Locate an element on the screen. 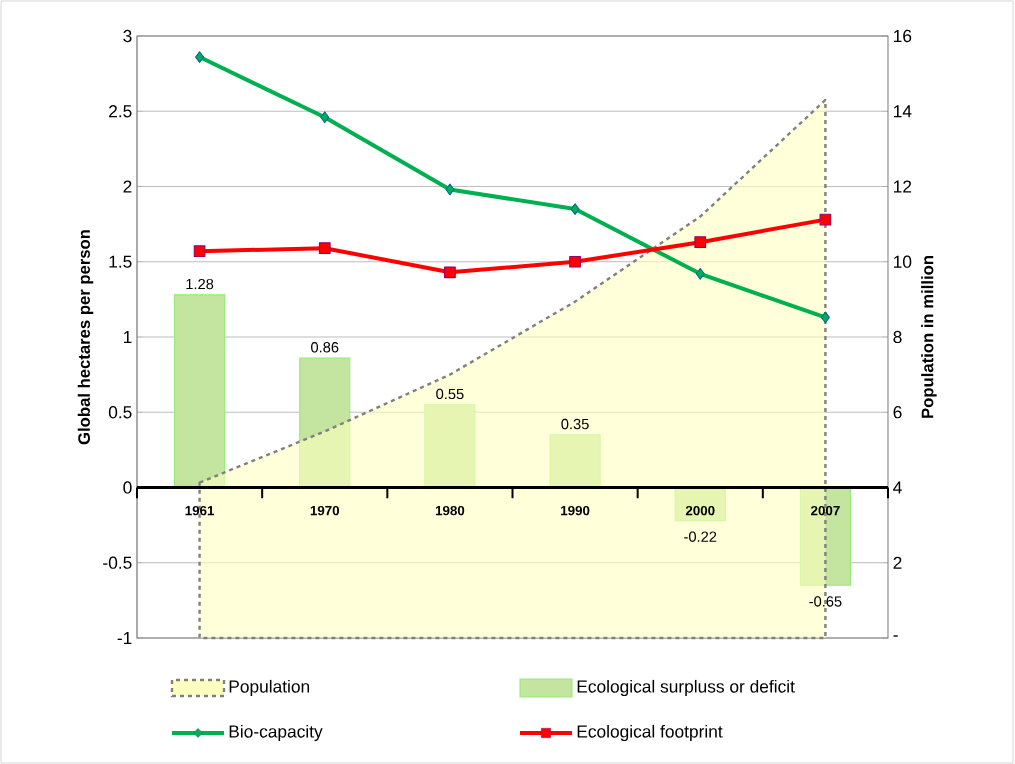 The width and height of the screenshot is (1015, 764). x-tick-label: 2007 is located at coordinates (825, 510).